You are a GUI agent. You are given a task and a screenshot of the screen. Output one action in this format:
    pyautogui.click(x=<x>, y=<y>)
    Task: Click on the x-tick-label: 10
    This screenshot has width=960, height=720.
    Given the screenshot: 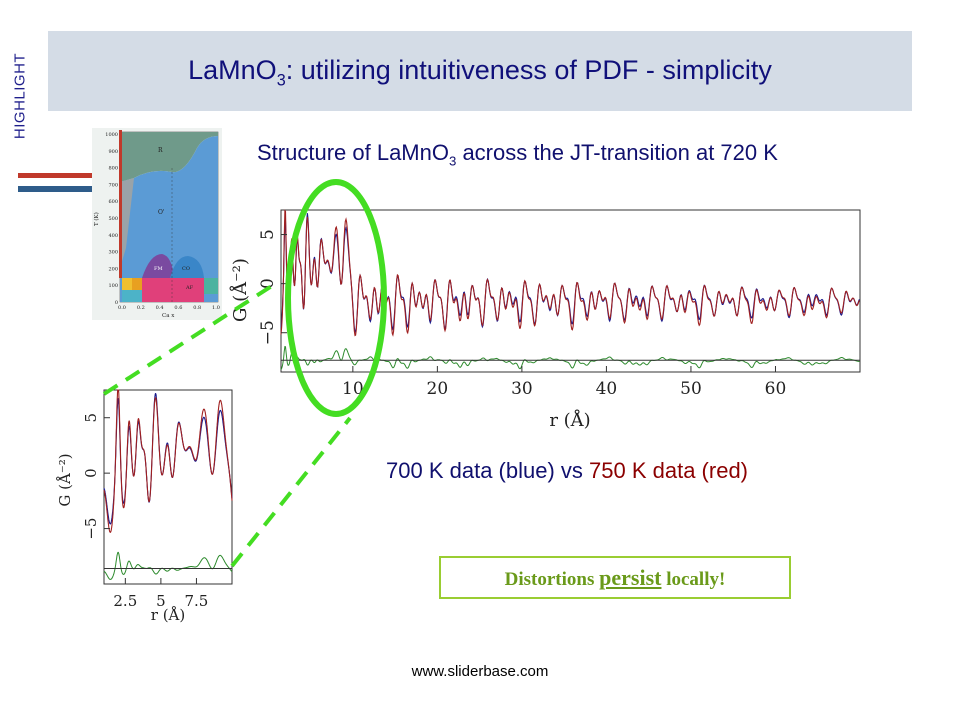 What is the action you would take?
    pyautogui.click(x=353, y=389)
    